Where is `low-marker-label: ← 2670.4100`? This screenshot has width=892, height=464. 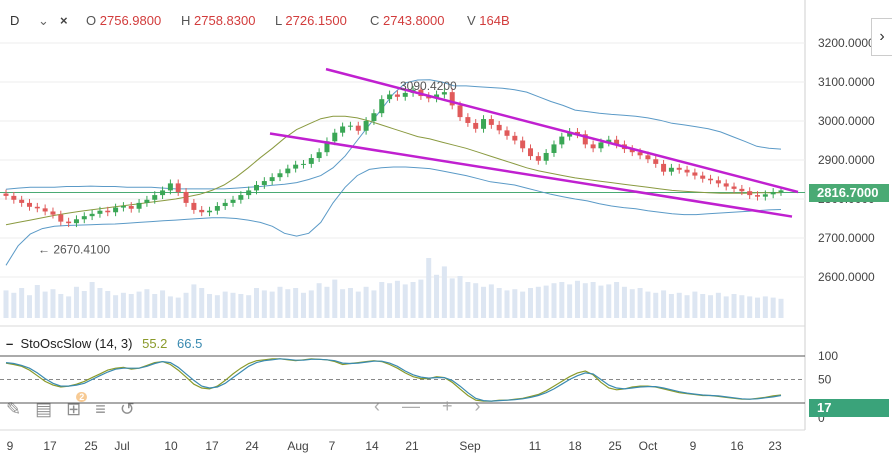 low-marker-label: ← 2670.4100 is located at coordinates (74, 250).